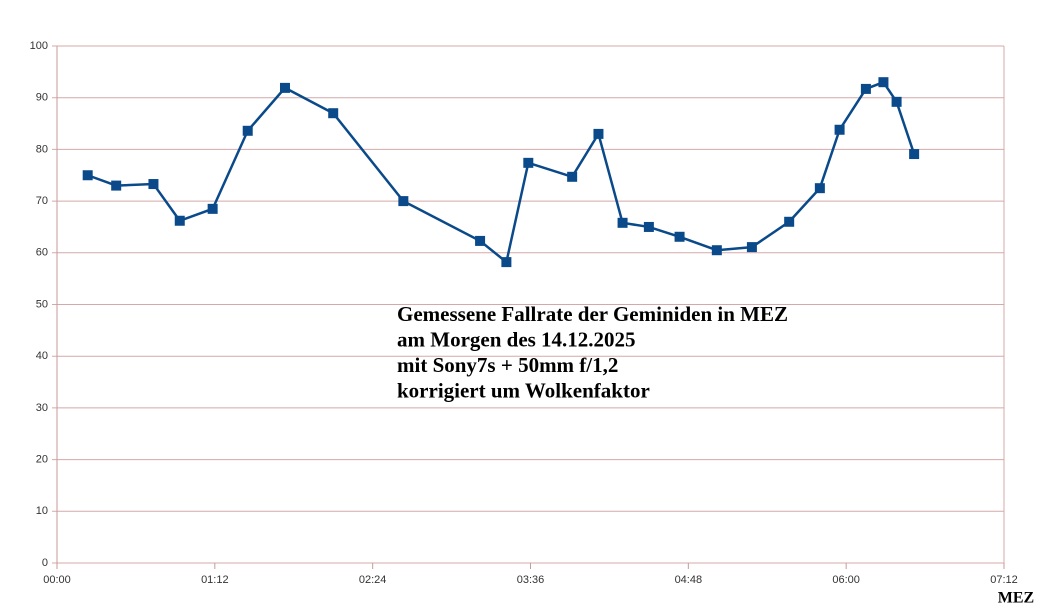  What do you see at coordinates (42, 98) in the screenshot?
I see `y-tick-label: 90` at bounding box center [42, 98].